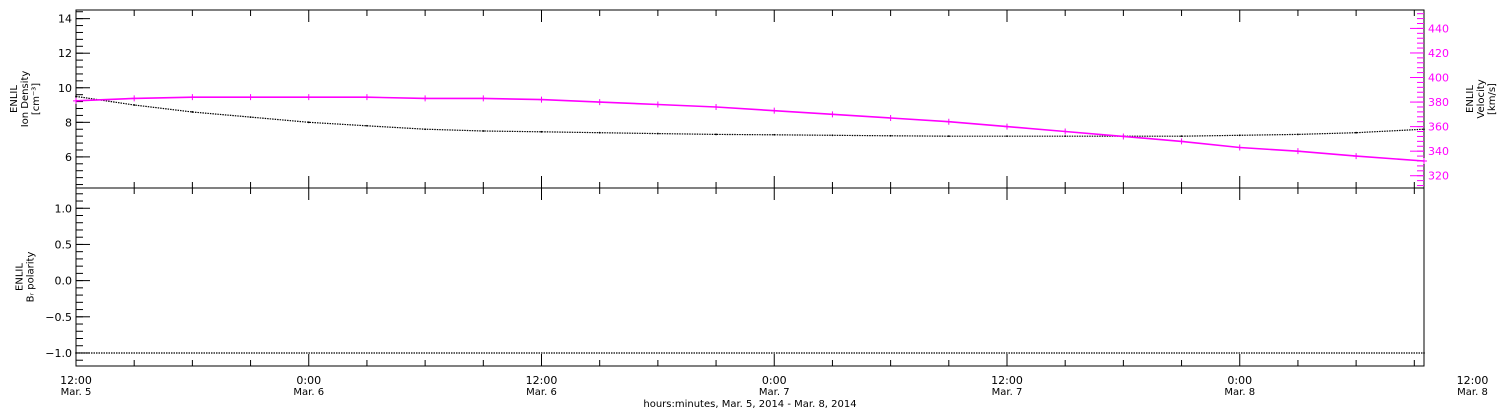  I want to click on right-tick-label: 400, so click(1438, 78).